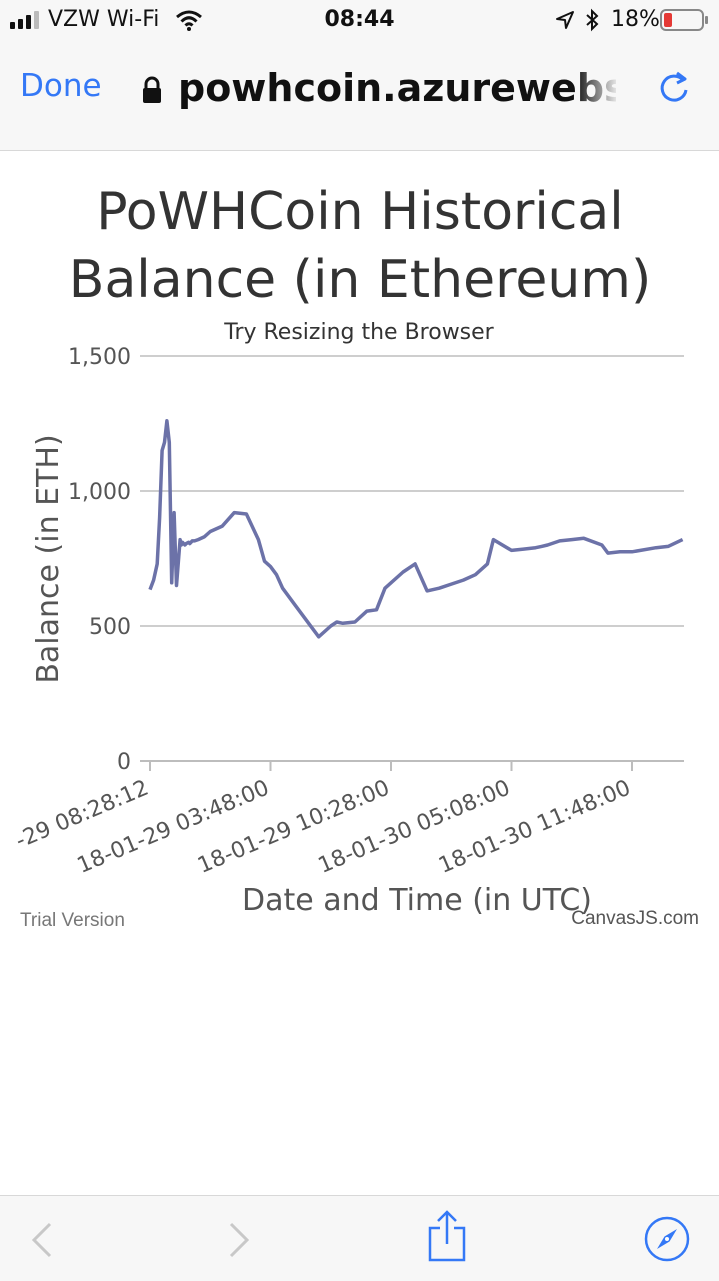  Describe the element at coordinates (360, 280) in the screenshot. I see `chart-title-line2: Balance (in Ethereum)` at that location.